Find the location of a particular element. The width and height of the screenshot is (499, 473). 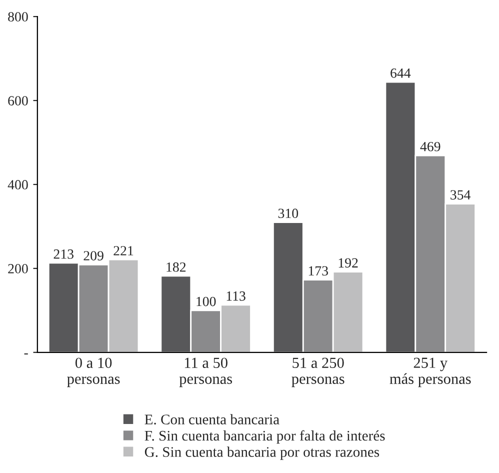

legend-label: E. Con cuenta bancaria is located at coordinates (212, 419).